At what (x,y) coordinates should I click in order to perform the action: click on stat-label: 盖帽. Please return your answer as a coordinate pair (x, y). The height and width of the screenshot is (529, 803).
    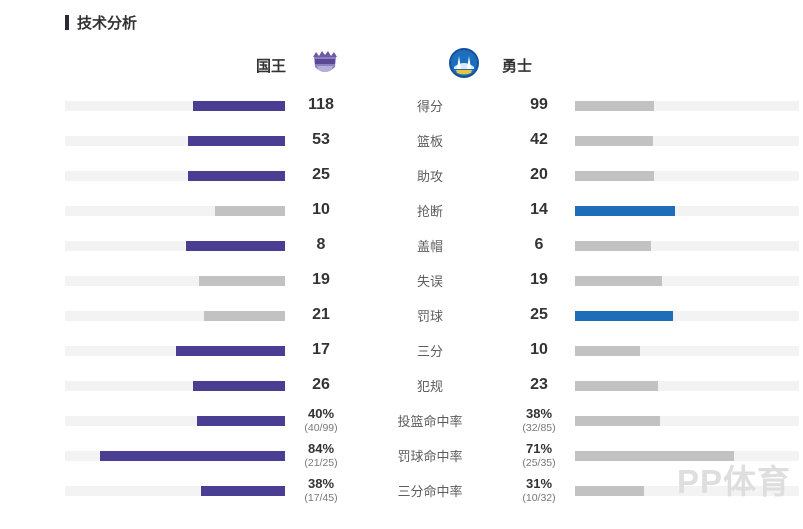
    Looking at the image, I should click on (429, 246).